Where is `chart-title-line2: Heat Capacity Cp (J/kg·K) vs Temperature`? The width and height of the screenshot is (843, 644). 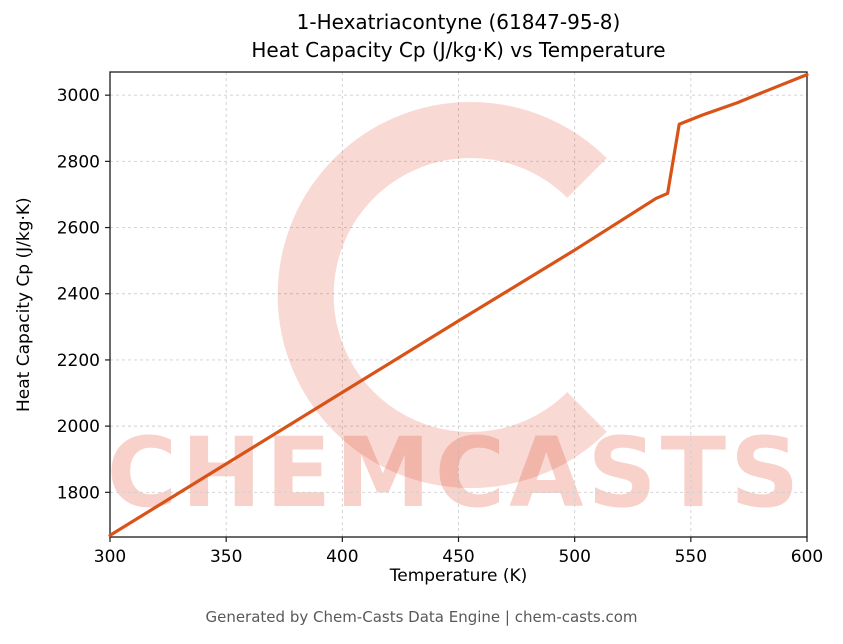 chart-title-line2: Heat Capacity Cp (J/kg·K) vs Temperature is located at coordinates (458, 50).